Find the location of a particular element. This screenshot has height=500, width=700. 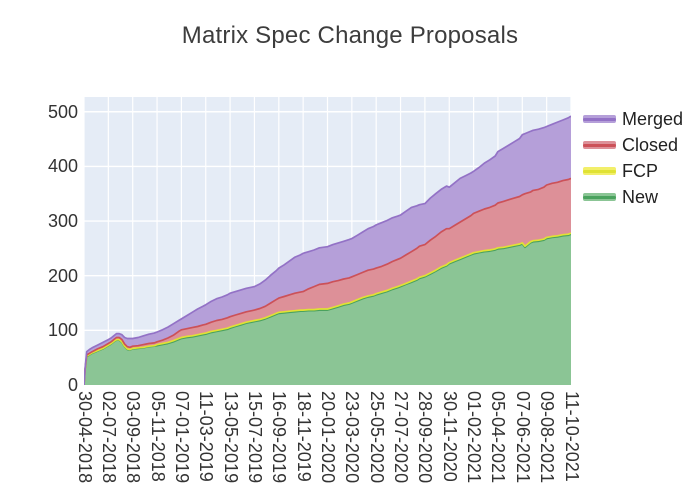

legend-swatch-closed is located at coordinates (599, 145).